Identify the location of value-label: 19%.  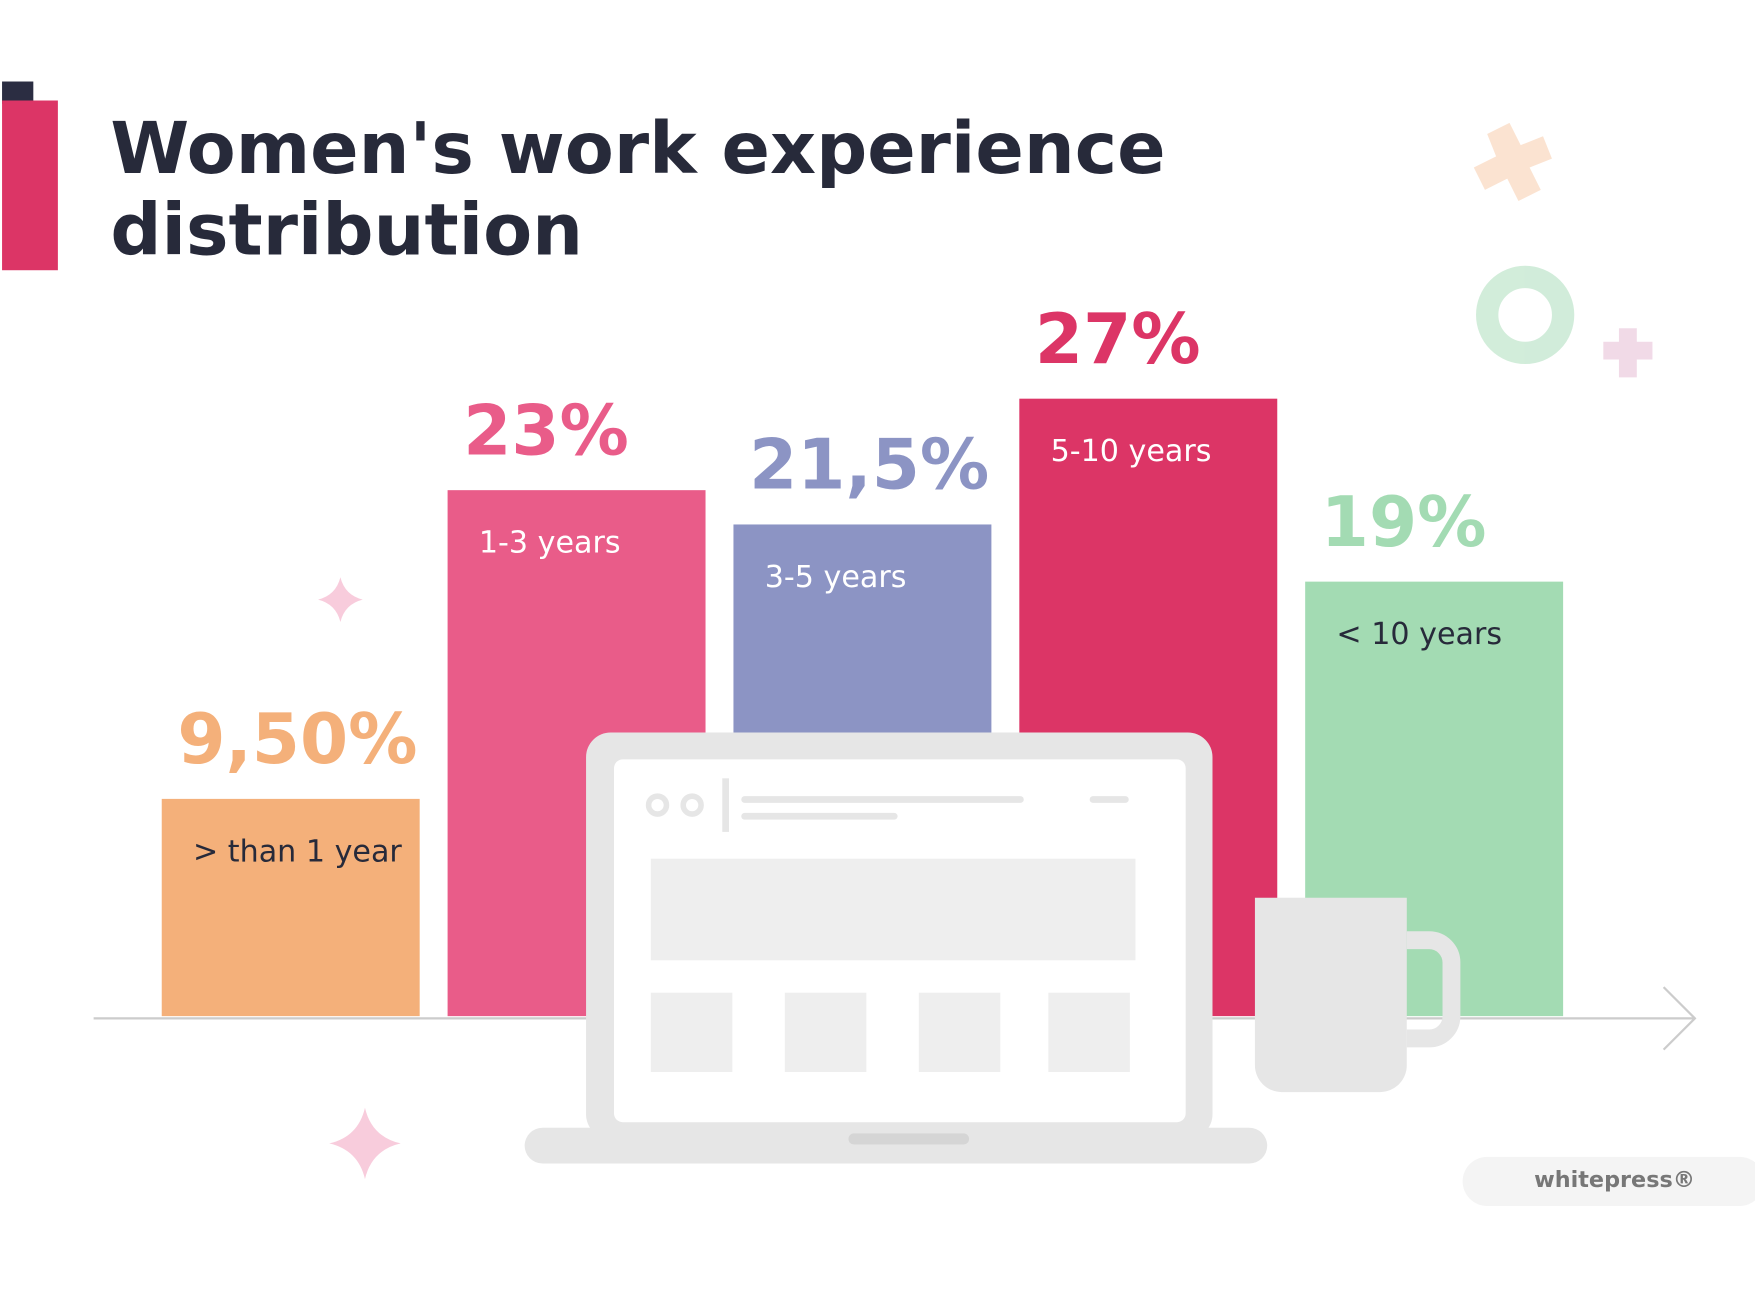
(1404, 523).